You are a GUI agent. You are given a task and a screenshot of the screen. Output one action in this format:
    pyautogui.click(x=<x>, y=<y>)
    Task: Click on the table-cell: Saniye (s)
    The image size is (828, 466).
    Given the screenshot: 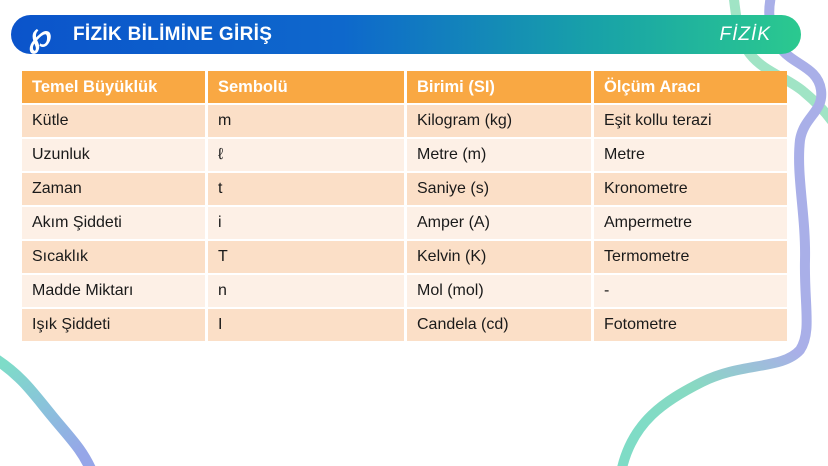 What is the action you would take?
    pyautogui.click(x=500, y=189)
    